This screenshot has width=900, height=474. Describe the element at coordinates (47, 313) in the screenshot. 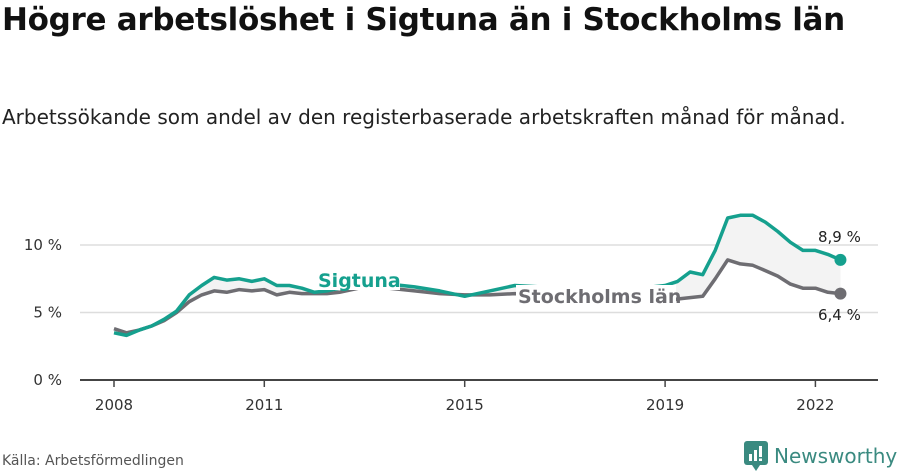

I see `y-tick-label: 5 %` at that location.